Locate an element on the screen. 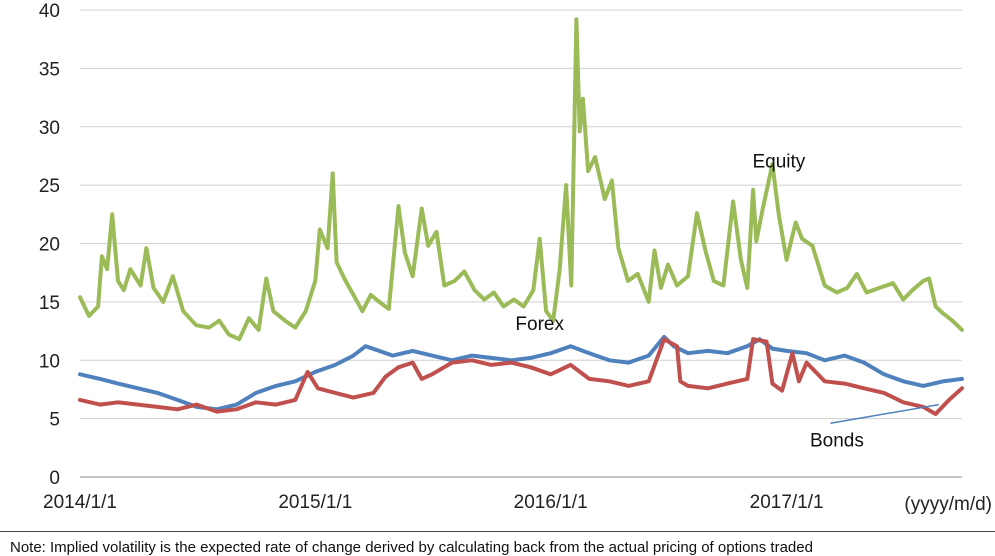  annotation-forex: Forex is located at coordinates (539, 324).